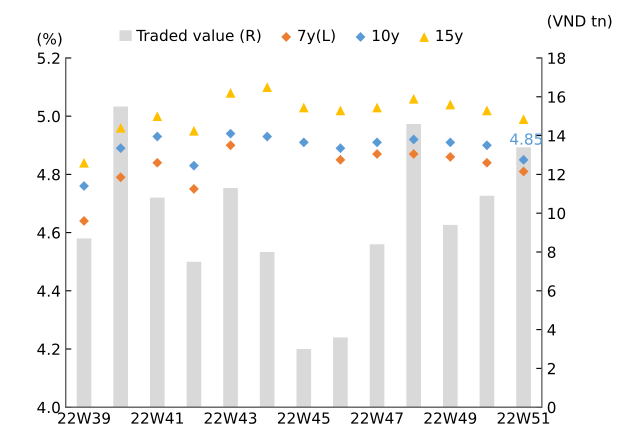  I want to click on y2-tick-label: 6, so click(552, 291).